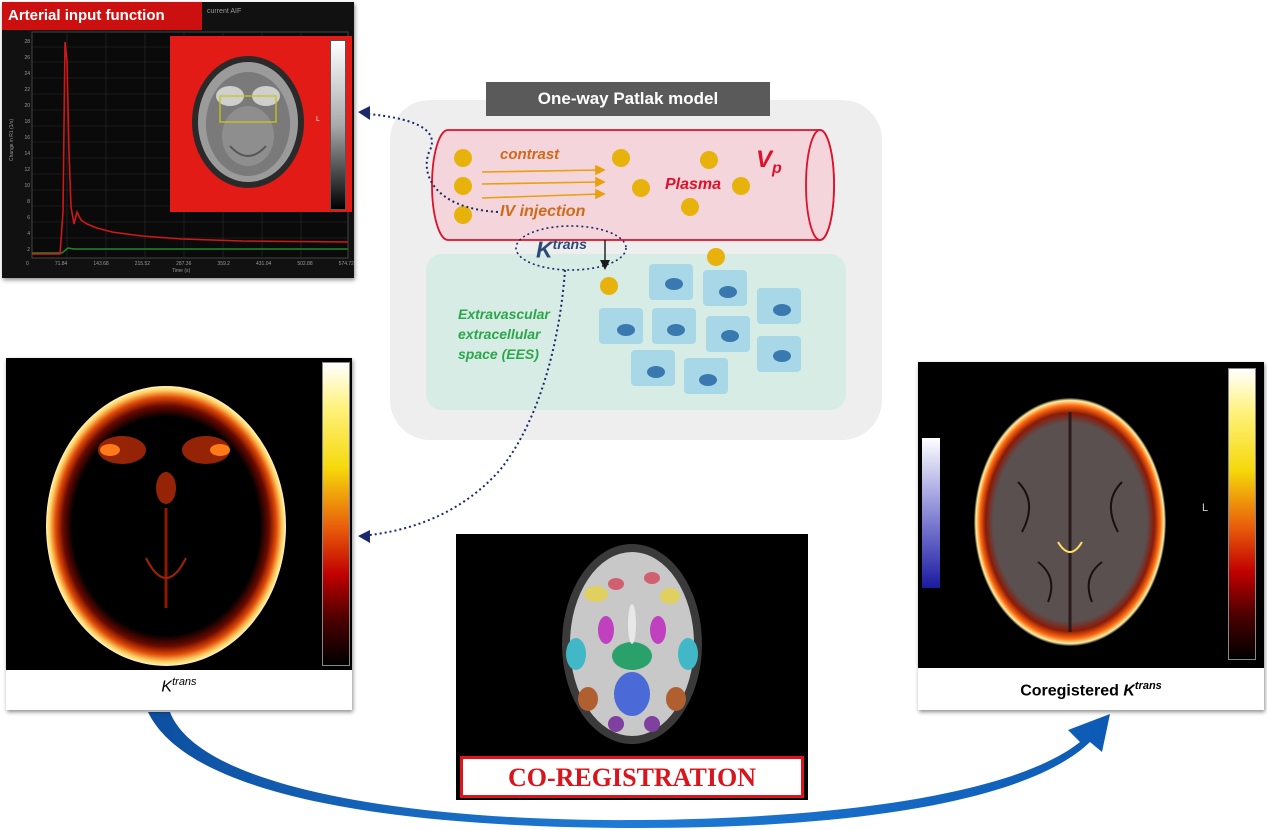 Image resolution: width=1267 pixels, height=830 pixels. I want to click on segmentation-brain-icon, so click(632, 644).